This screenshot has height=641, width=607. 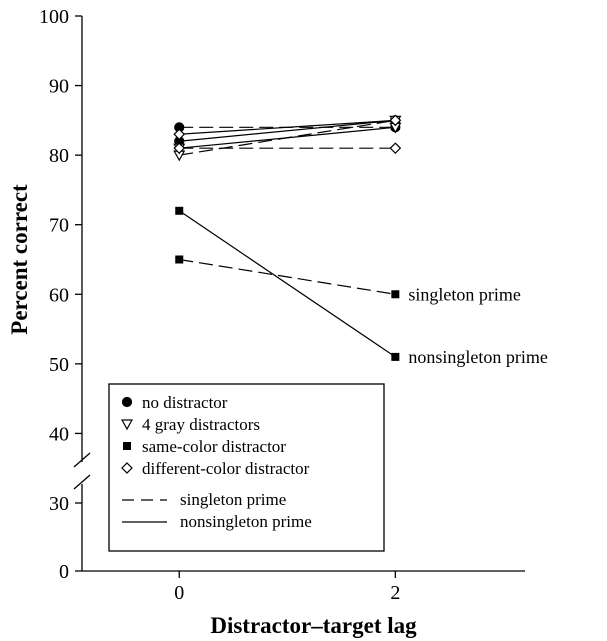 I want to click on series-lines, so click(x=287, y=238).